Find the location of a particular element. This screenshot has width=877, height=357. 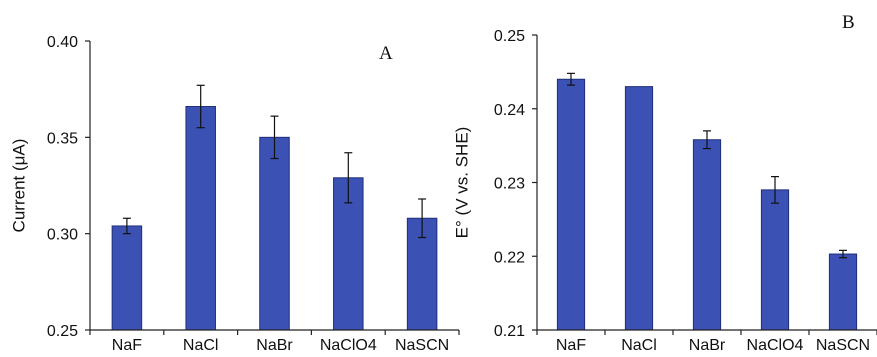

bar-naclo4 is located at coordinates (775, 260).